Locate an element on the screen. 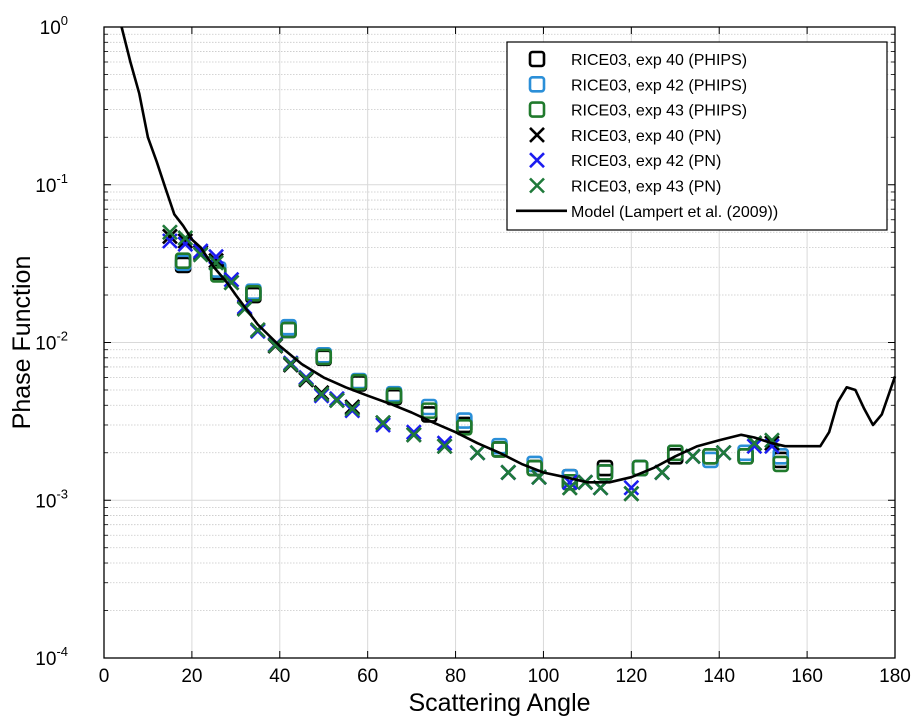 This screenshot has width=918, height=719. legend-item: RICE03, exp 43 (PHIPS) is located at coordinates (637, 110).